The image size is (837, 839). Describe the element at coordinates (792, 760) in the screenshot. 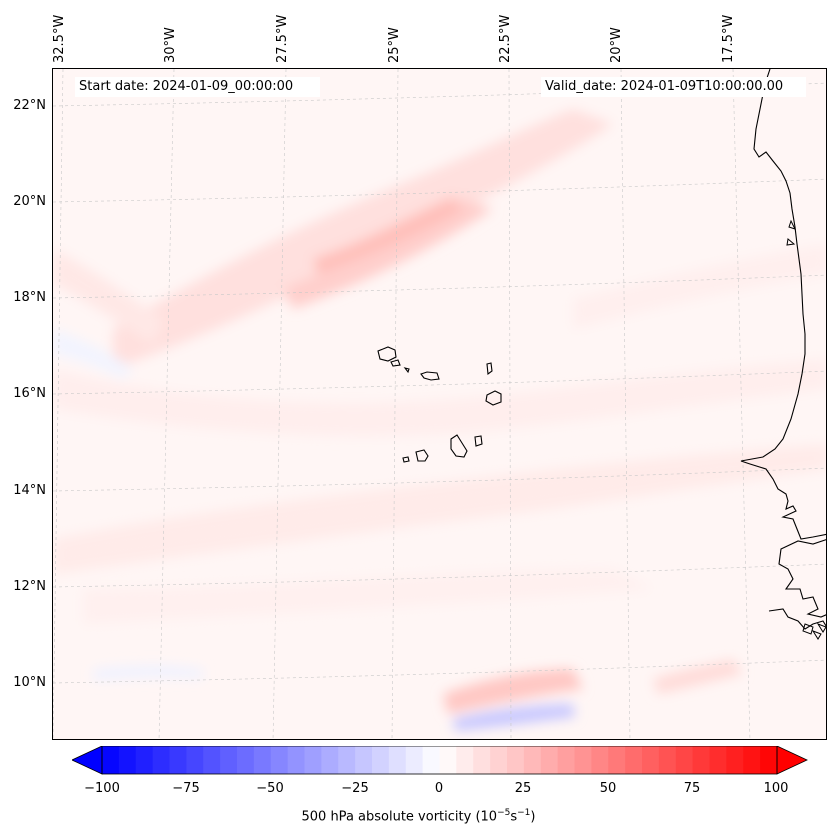

I see `colorbar-extend-high` at that location.